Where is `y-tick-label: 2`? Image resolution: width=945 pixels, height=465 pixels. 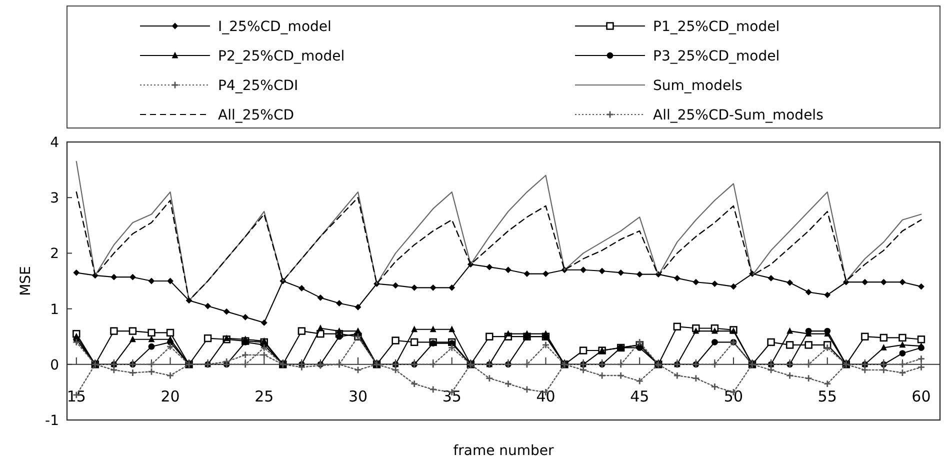 y-tick-label: 2 is located at coordinates (54, 254).